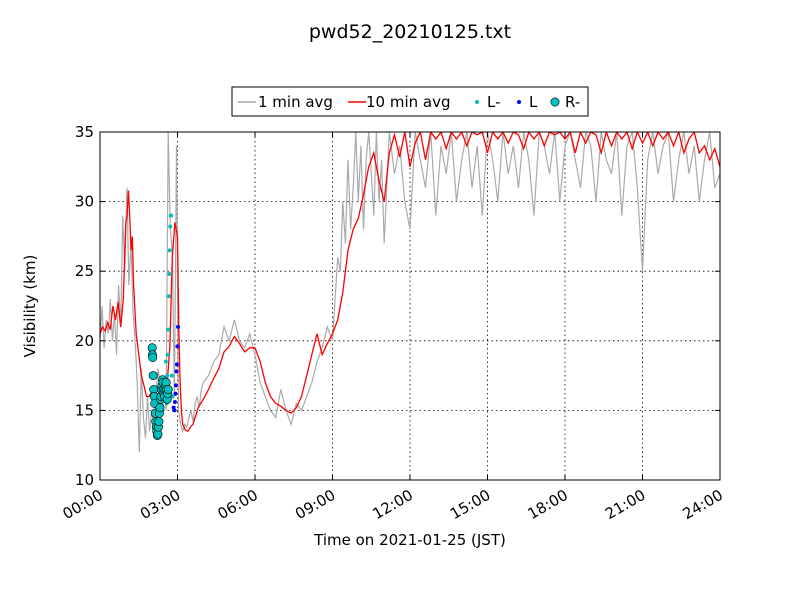  What do you see at coordinates (160, 504) in the screenshot?
I see `x-tick-label: 03:00` at bounding box center [160, 504].